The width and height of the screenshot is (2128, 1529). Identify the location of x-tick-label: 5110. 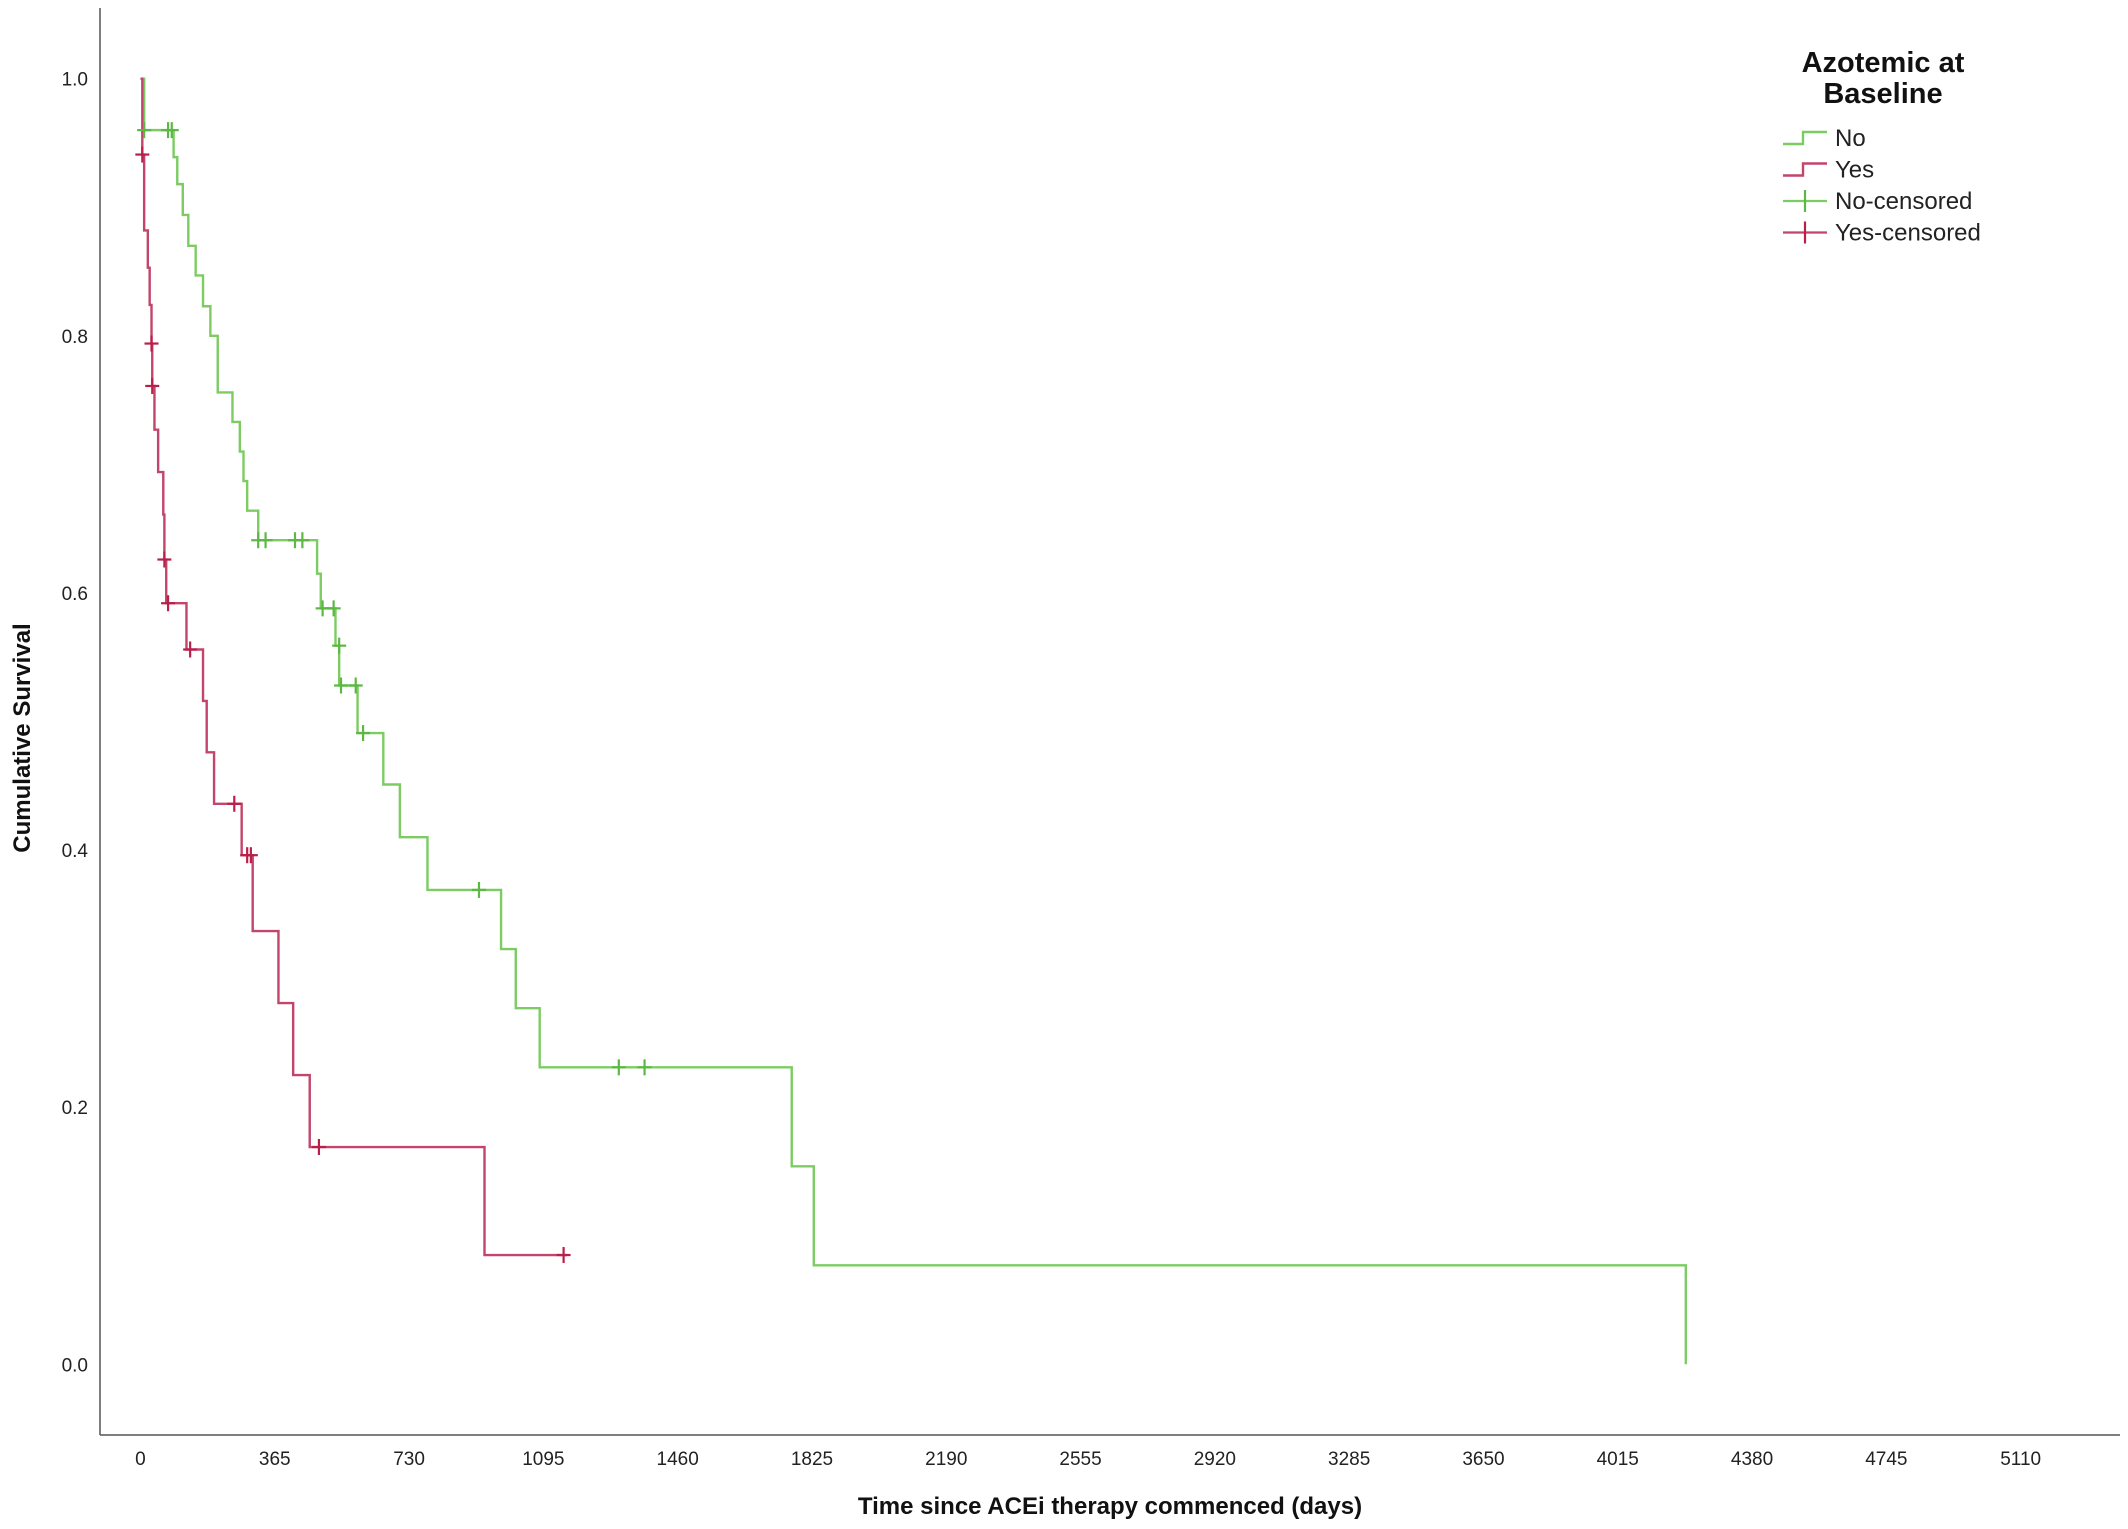
(2020, 1459).